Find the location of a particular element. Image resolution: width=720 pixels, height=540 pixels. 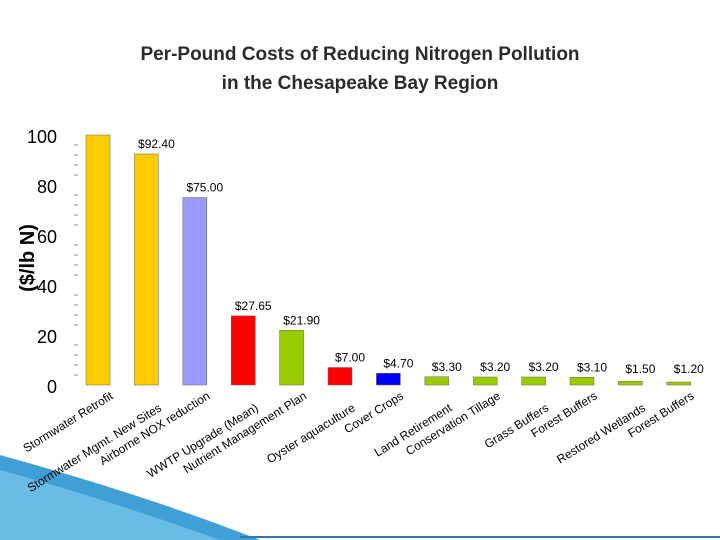

value-label: $92.40 is located at coordinates (156, 144).